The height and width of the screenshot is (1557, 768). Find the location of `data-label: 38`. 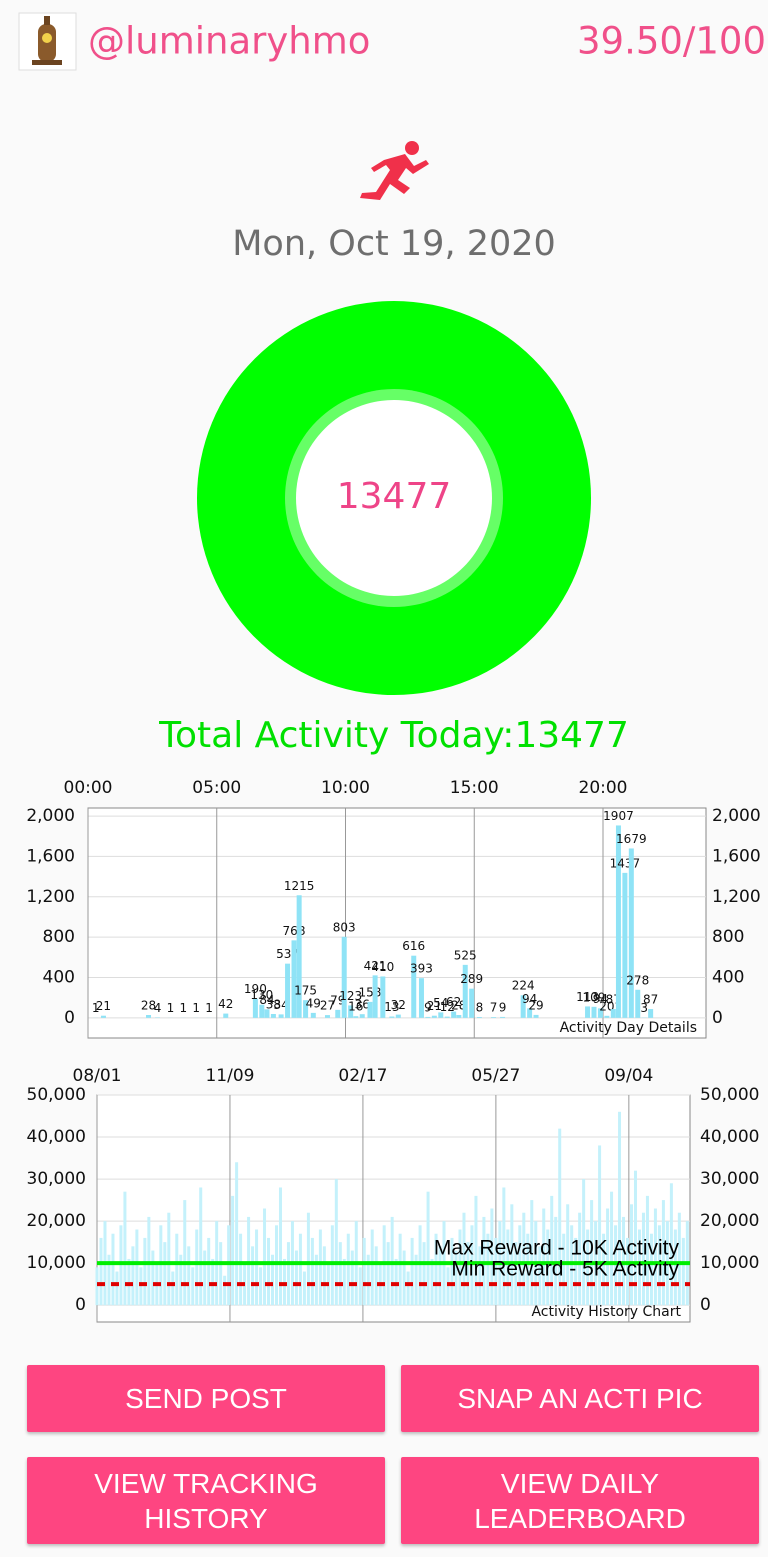

data-label: 38 is located at coordinates (273, 1004).